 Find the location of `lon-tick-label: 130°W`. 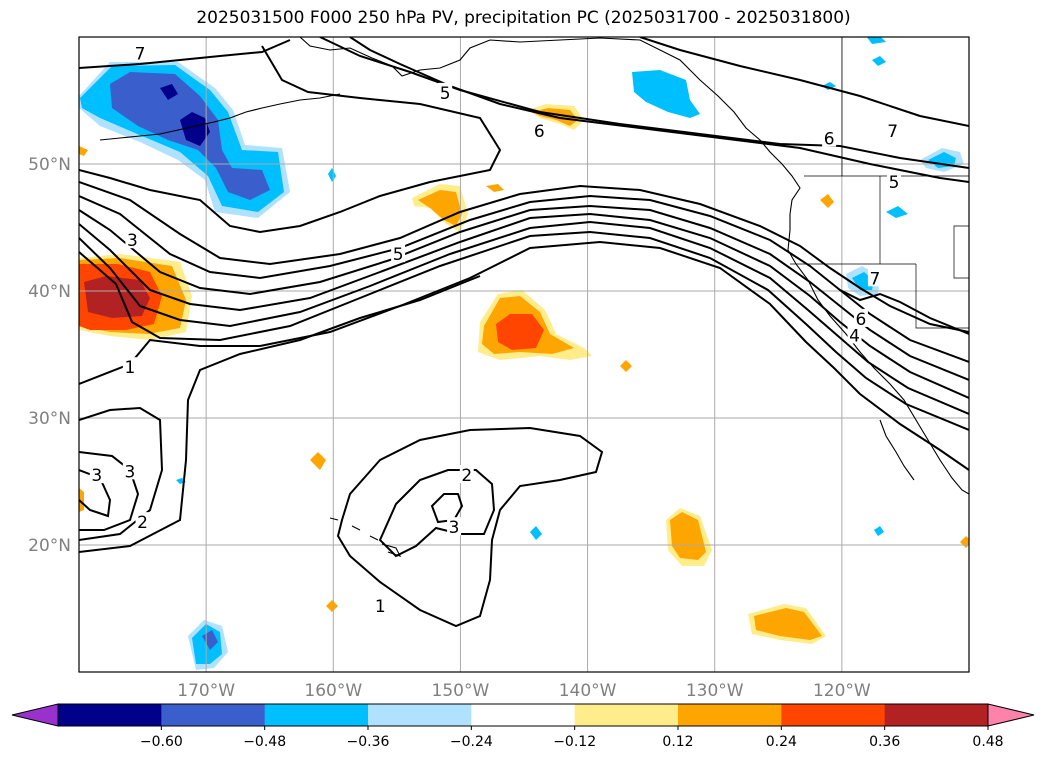

lon-tick-label: 130°W is located at coordinates (715, 691).